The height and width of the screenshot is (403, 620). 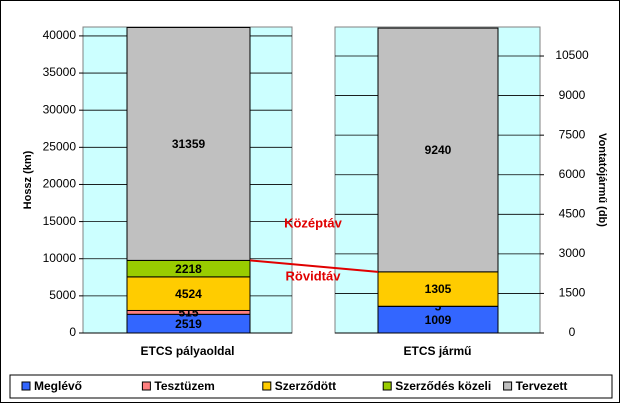 What do you see at coordinates (188, 324) in the screenshot?
I see `data-label: 2519` at bounding box center [188, 324].